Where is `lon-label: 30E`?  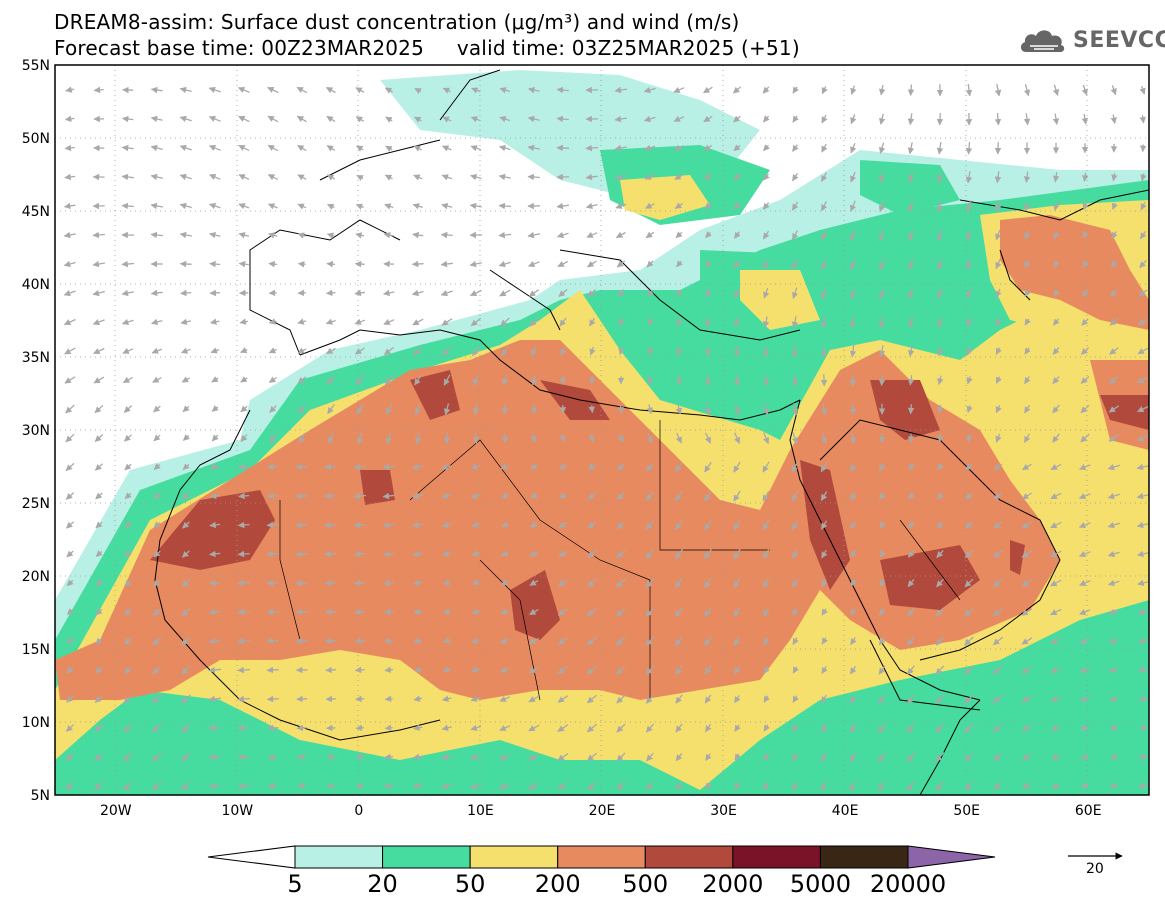 lon-label: 30E is located at coordinates (723, 811).